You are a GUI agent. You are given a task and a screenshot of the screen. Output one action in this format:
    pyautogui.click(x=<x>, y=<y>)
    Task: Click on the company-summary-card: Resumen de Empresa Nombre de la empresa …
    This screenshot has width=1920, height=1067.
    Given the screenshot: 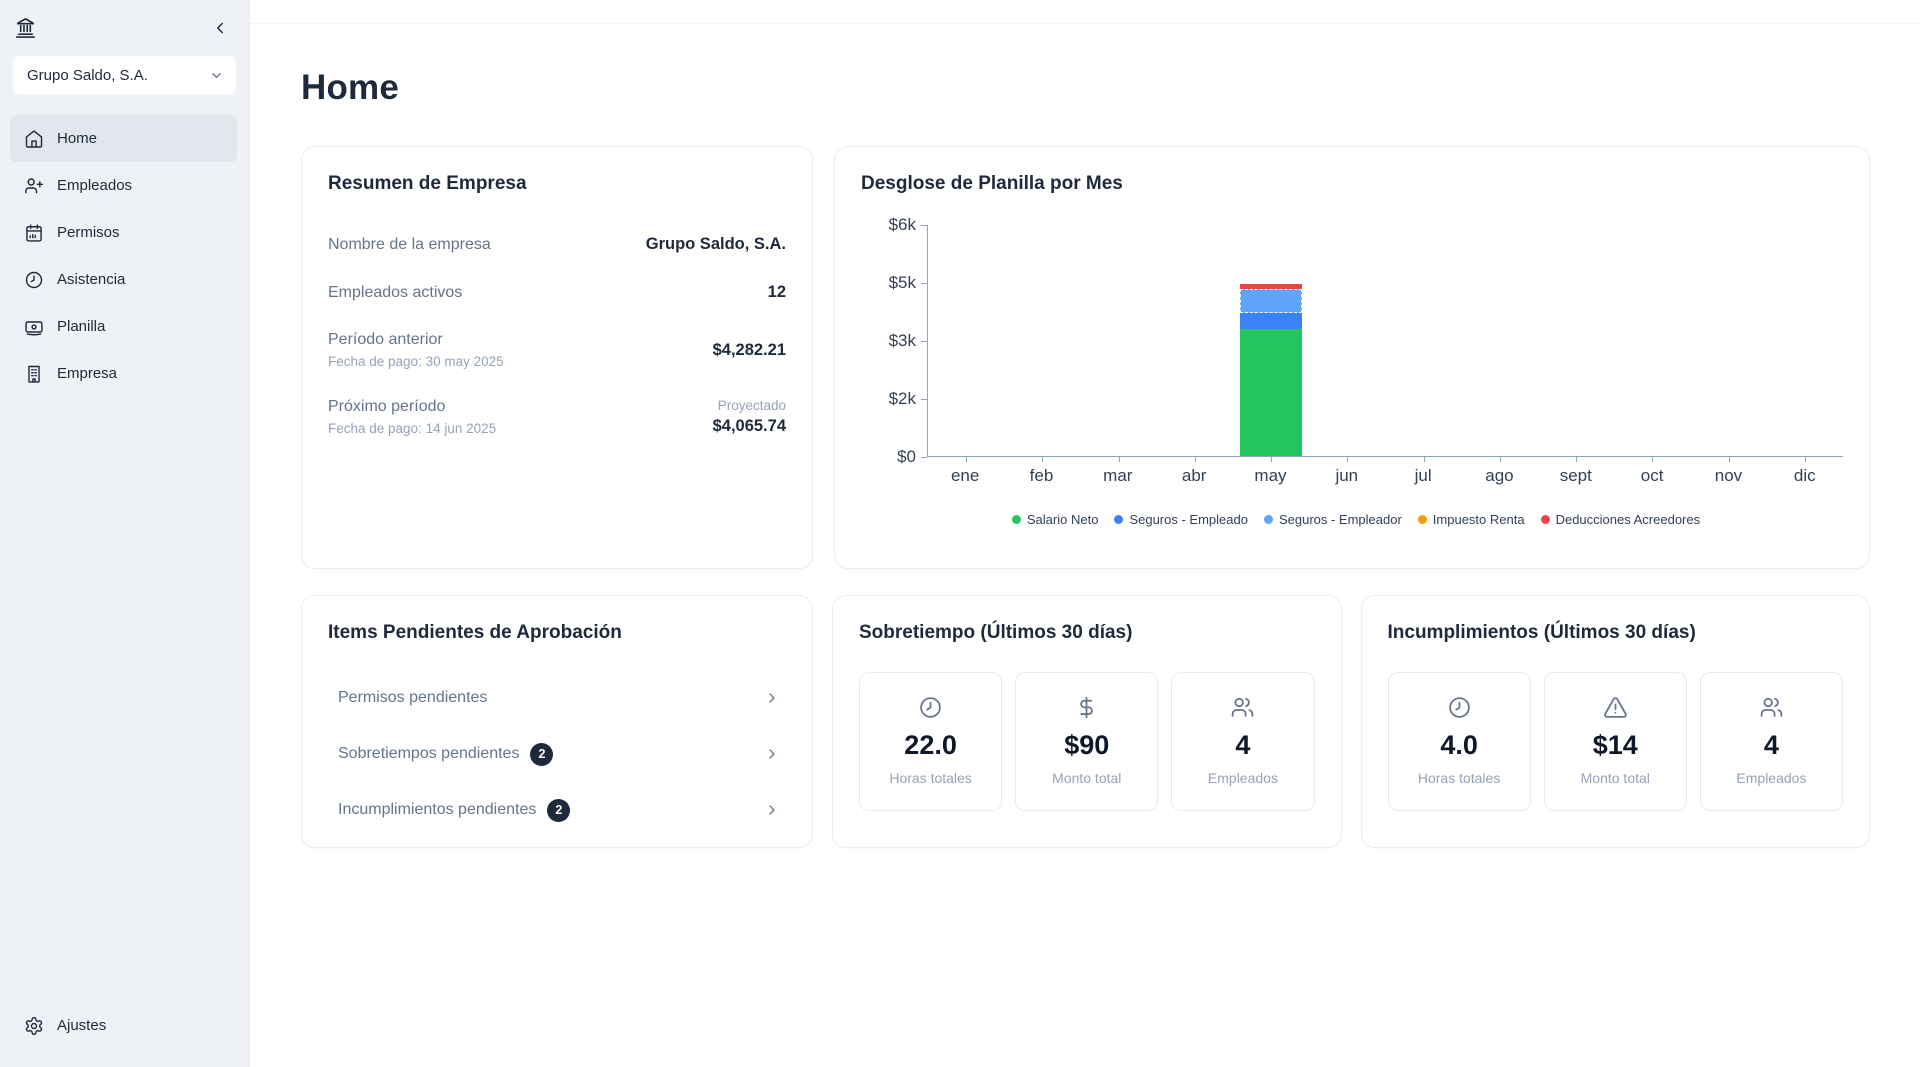 What is the action you would take?
    pyautogui.click(x=557, y=357)
    